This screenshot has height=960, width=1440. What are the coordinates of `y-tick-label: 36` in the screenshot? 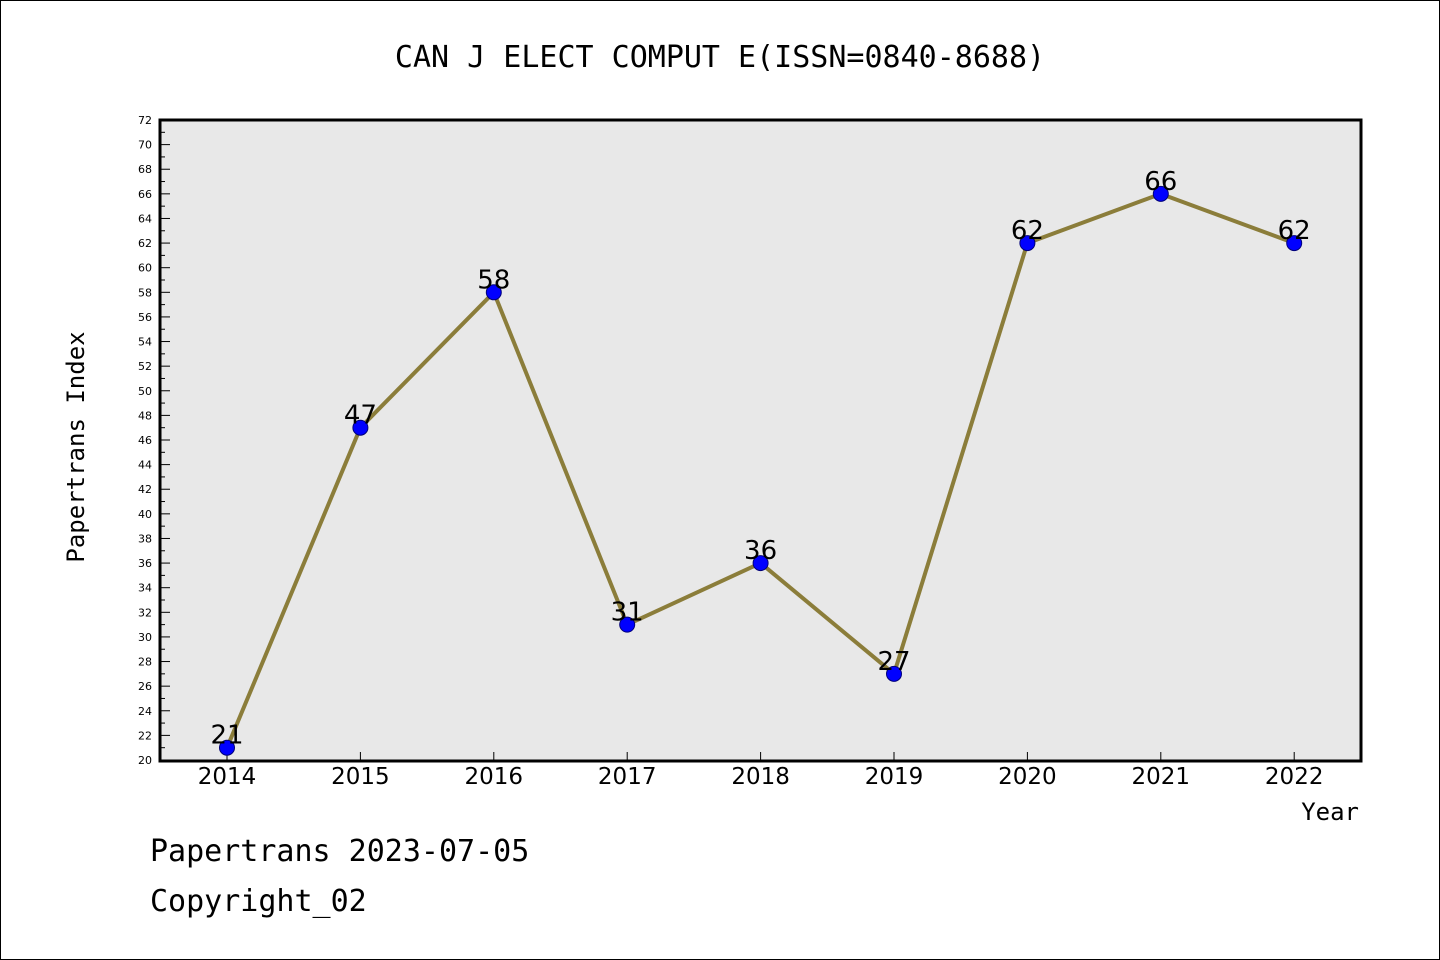 It's located at (145, 563).